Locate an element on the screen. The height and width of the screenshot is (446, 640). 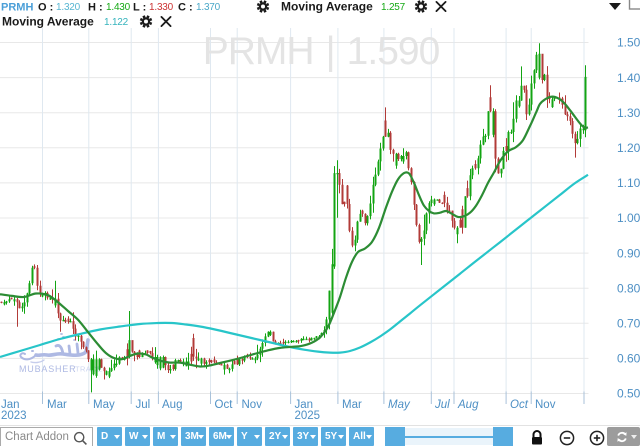
svg-text: 1.400 is located at coordinates (628, 78).